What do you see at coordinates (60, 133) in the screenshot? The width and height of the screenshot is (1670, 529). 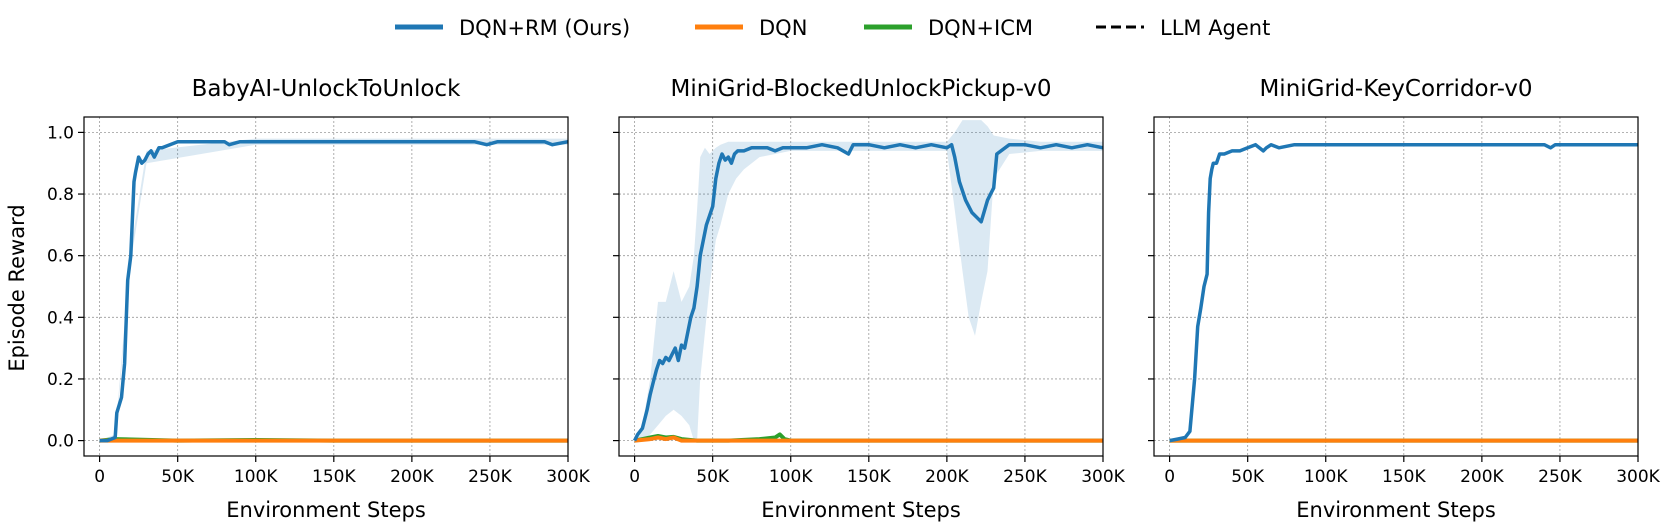 I see `y-tick-label: 1.0` at bounding box center [60, 133].